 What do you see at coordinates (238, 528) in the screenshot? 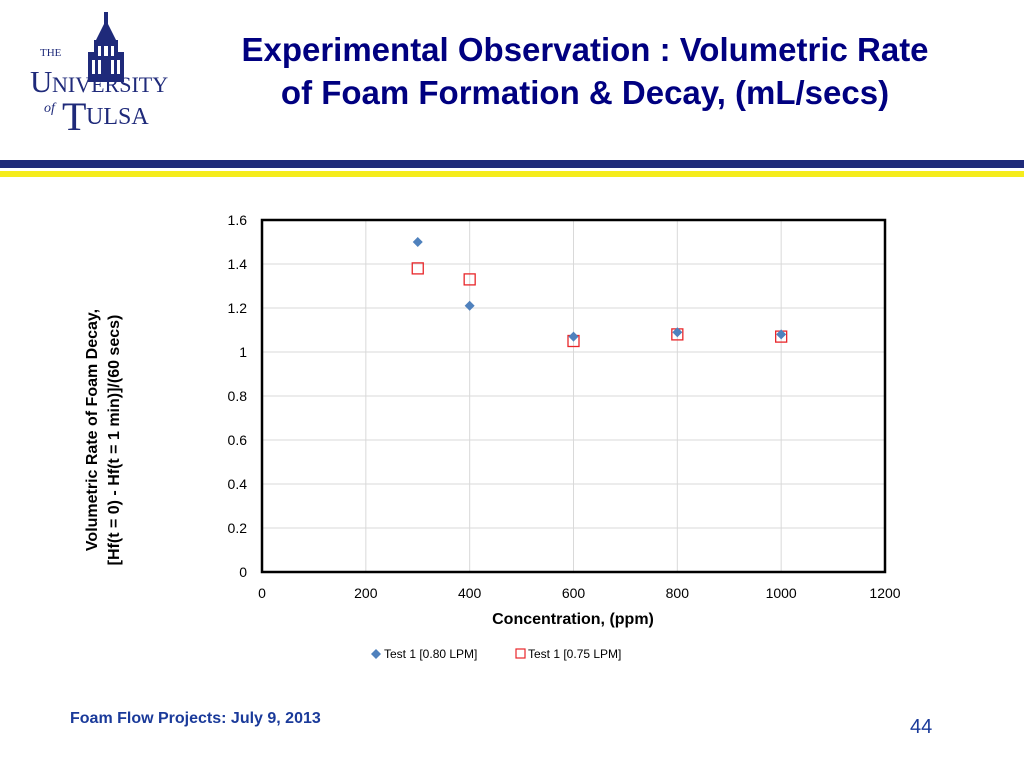
I see `y-tick-label: 0.2` at bounding box center [238, 528].